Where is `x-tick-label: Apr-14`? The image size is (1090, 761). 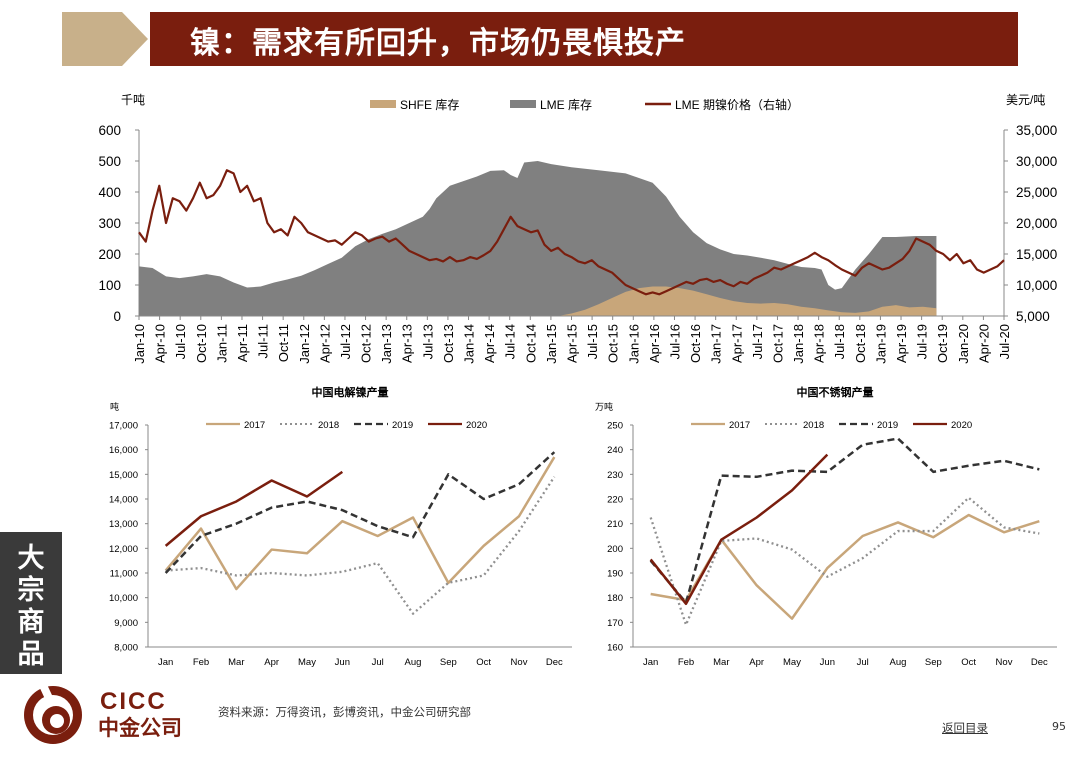 x-tick-label: Apr-14 is located at coordinates (489, 343).